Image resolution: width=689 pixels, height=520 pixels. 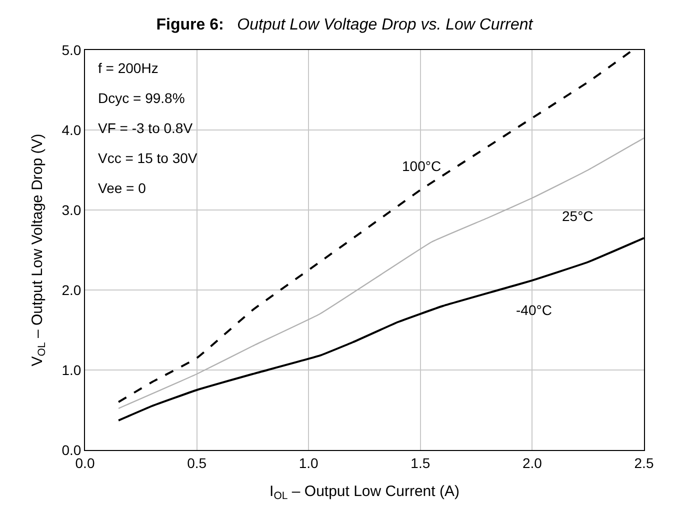 I want to click on annotation: f = 200Hz, so click(x=128, y=68).